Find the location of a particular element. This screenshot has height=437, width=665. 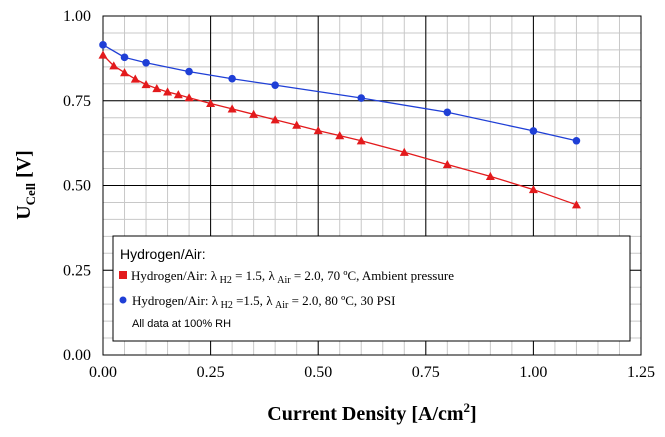

y-tick-labels: 0.00 0.25 0.50 0.75 1.00 is located at coordinates (77, 186).